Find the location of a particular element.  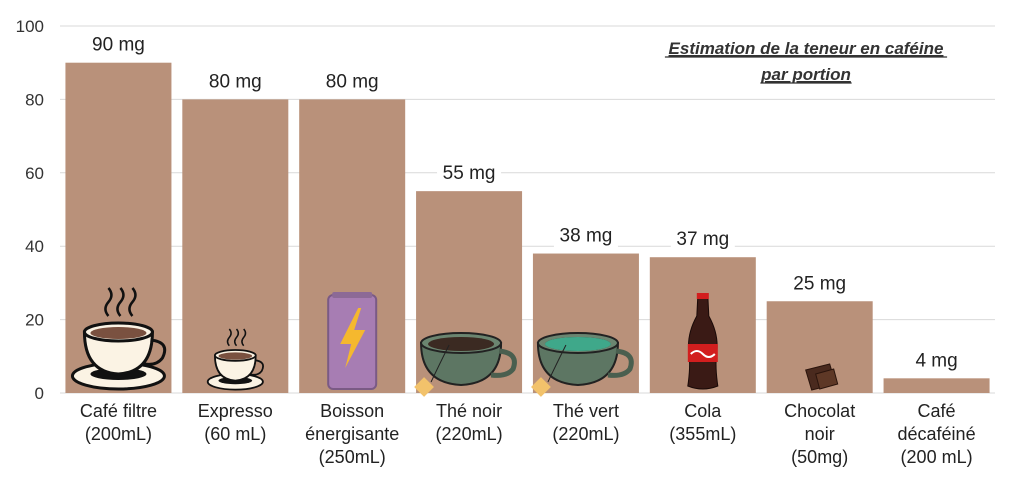

value-label: 38 mg is located at coordinates (586, 236).